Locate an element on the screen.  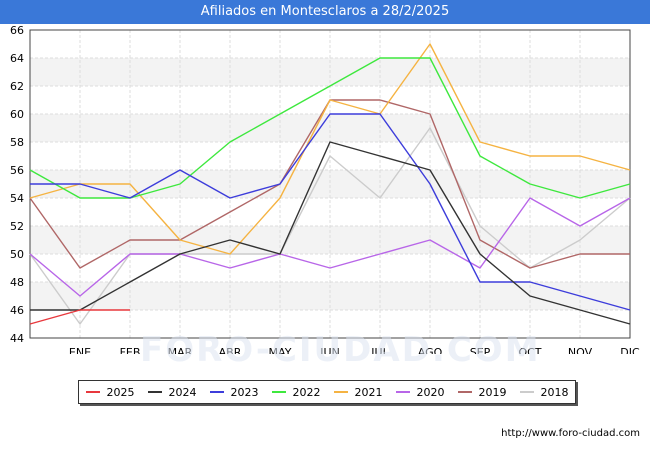
y-tick-label: 62 is located at coordinates (17, 86).